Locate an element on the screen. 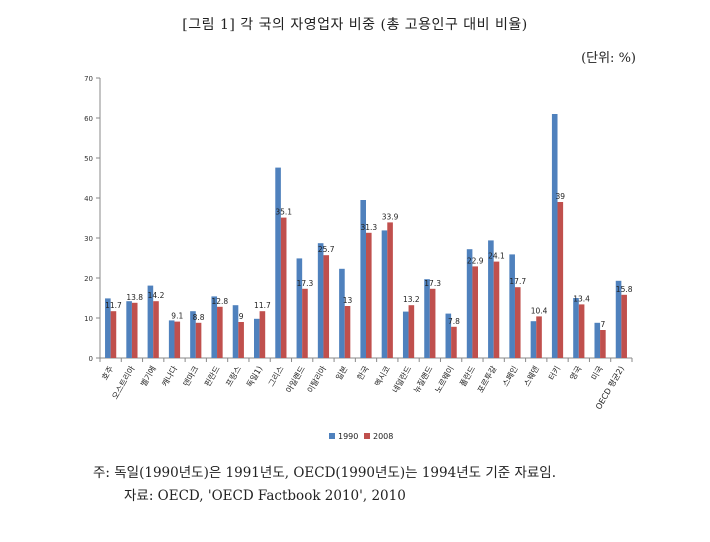  data-label-2008: 9 is located at coordinates (241, 316).